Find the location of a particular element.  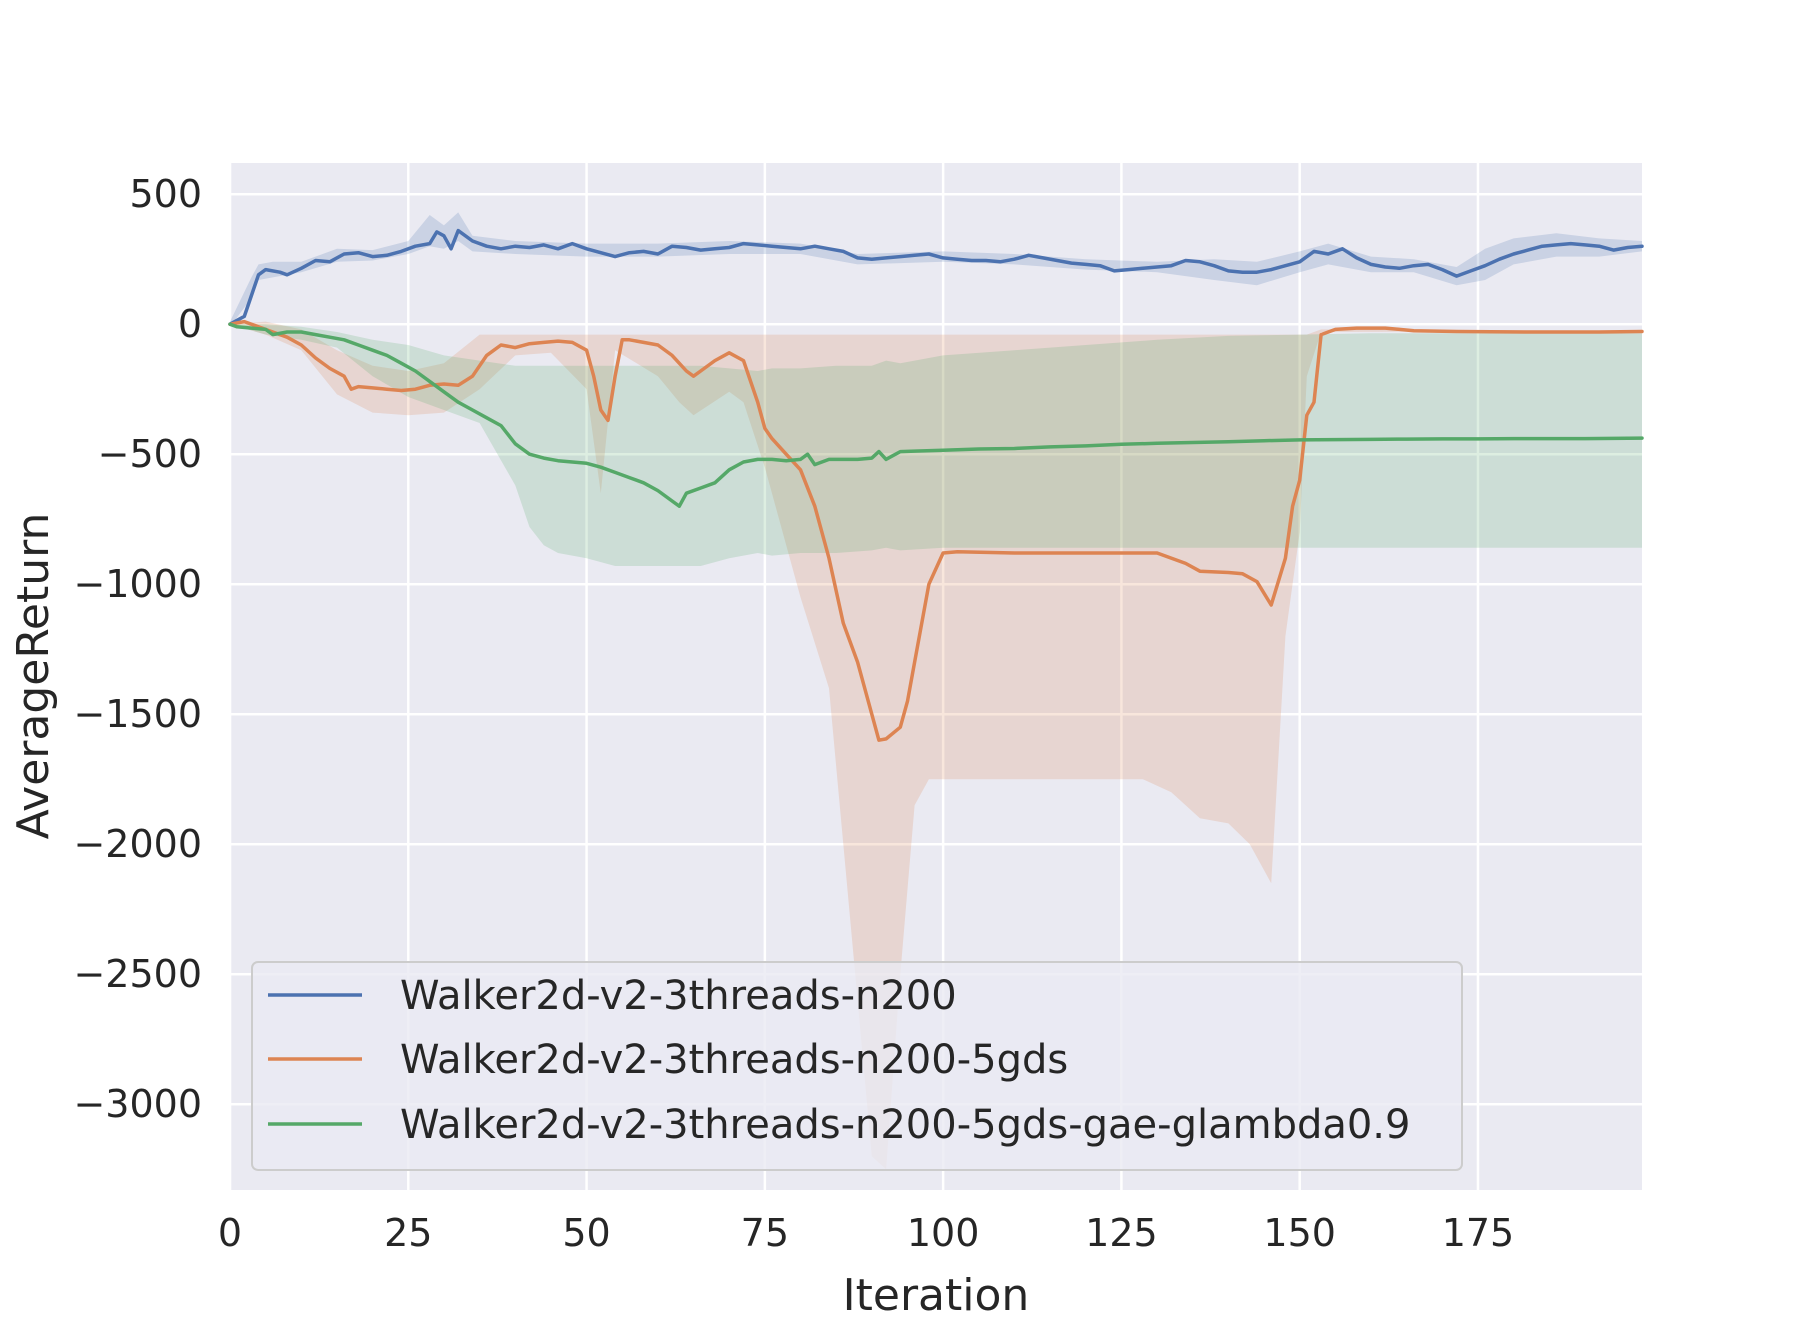

x-axis-label: Iteration is located at coordinates (936, 1295).